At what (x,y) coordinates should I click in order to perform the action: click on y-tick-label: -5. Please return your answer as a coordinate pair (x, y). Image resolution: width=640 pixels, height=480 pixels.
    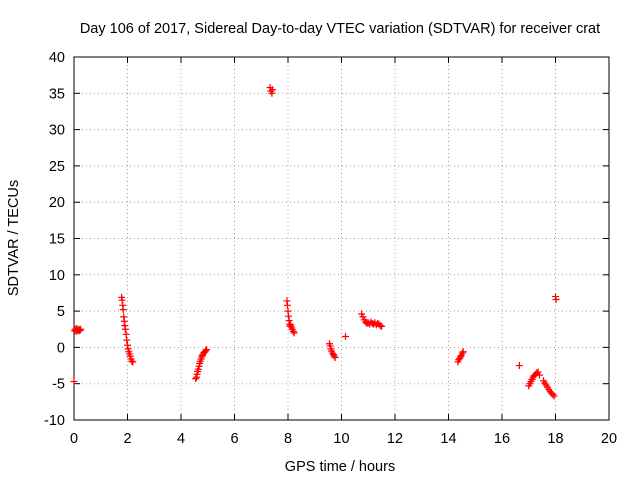
    Looking at the image, I should click on (58, 385).